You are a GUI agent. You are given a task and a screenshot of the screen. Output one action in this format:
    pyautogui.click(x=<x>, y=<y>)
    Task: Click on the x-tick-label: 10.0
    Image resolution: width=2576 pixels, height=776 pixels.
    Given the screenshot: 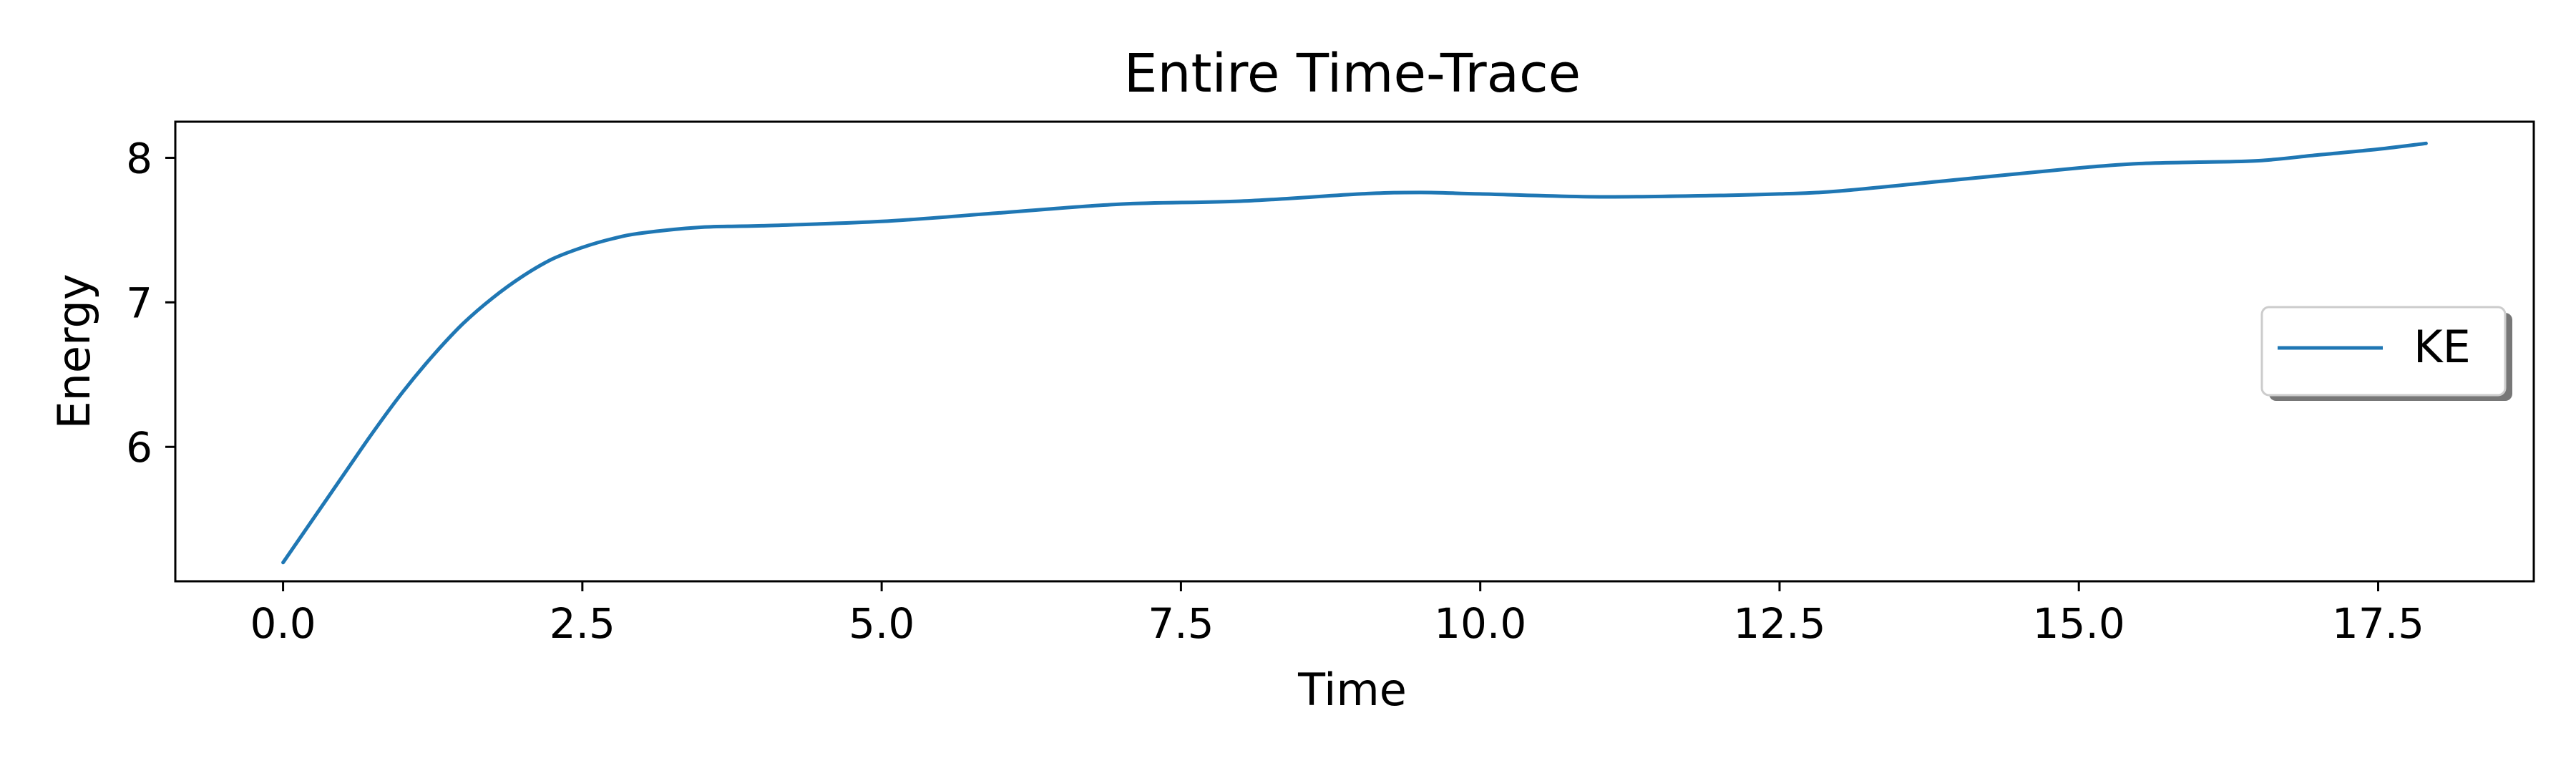 What is the action you would take?
    pyautogui.click(x=1480, y=623)
    